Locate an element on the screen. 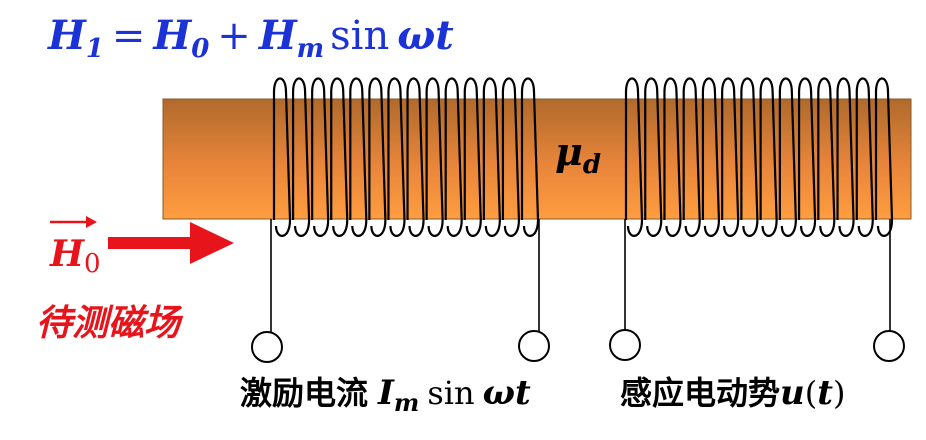 Image resolution: width=926 pixels, height=440 pixels. emf-label: 感应电动势u(t) is located at coordinates (732, 393).